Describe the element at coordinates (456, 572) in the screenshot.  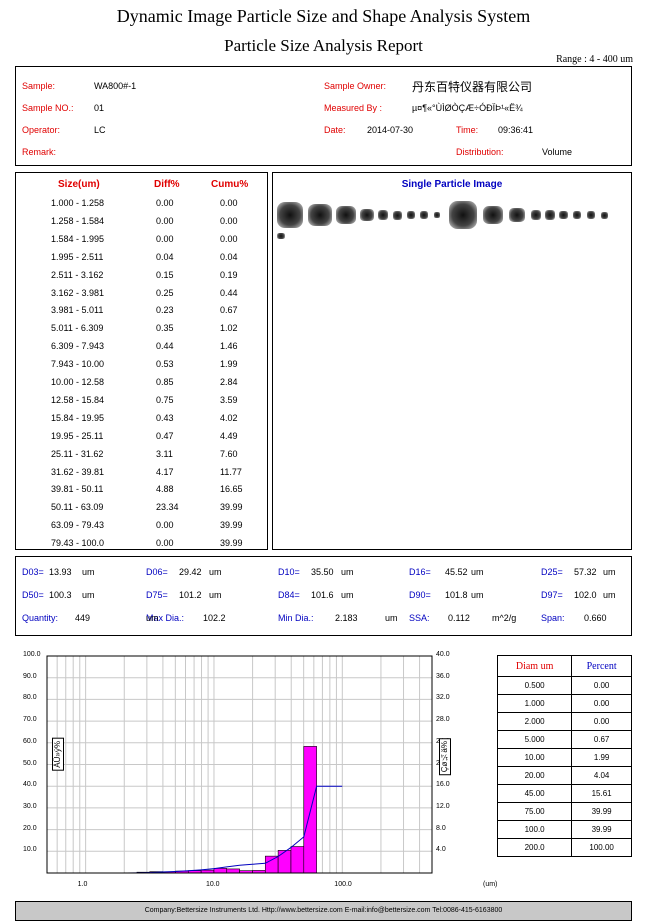
I see `stat-value: 45.52` at that location.